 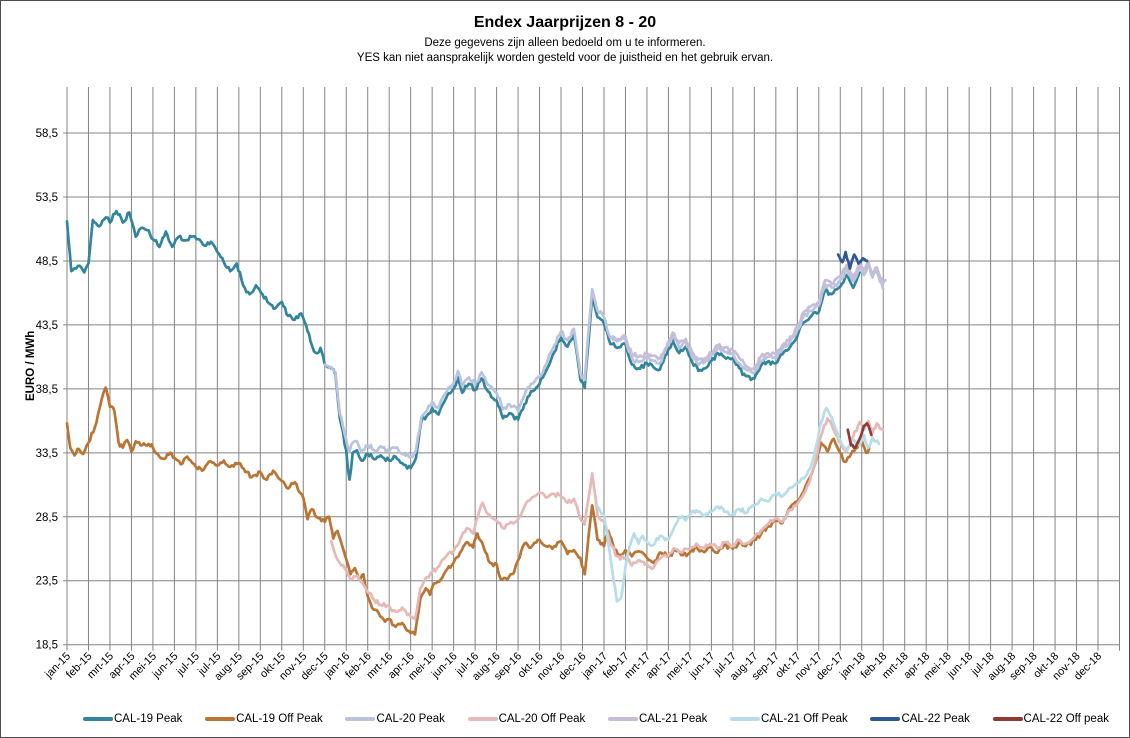 What do you see at coordinates (31, 366) in the screenshot?
I see `svg-text: EURO / MWh` at bounding box center [31, 366].